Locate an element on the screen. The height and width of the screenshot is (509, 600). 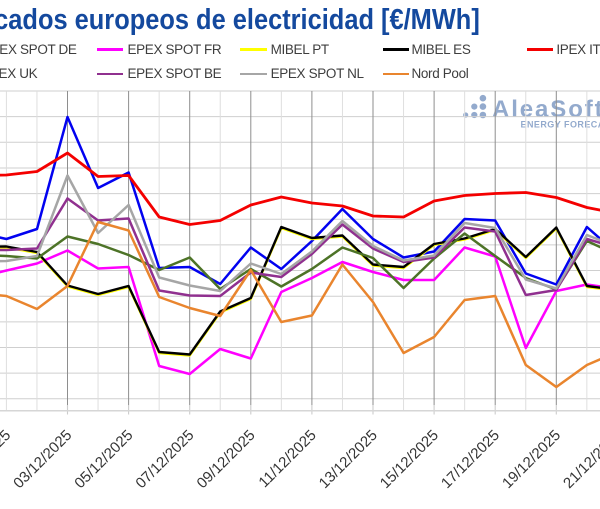
svg-text: 09/12/2025 is located at coordinates (226, 459).